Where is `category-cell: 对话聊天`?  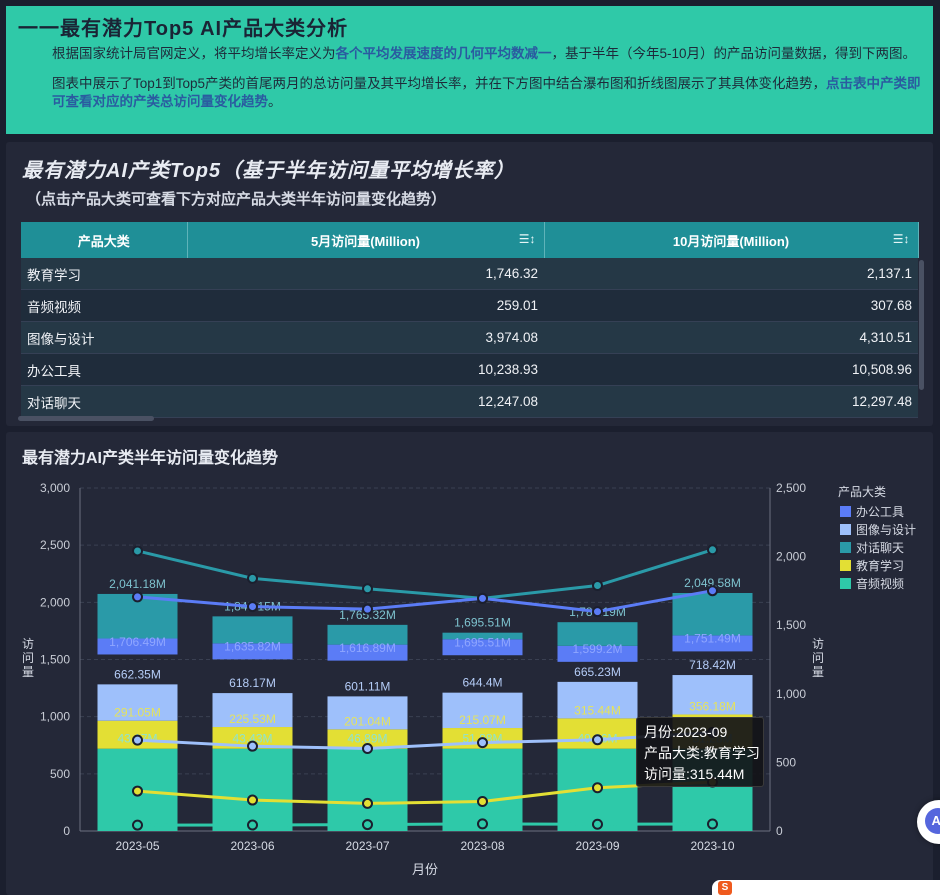 category-cell: 对话聊天 is located at coordinates (104, 401).